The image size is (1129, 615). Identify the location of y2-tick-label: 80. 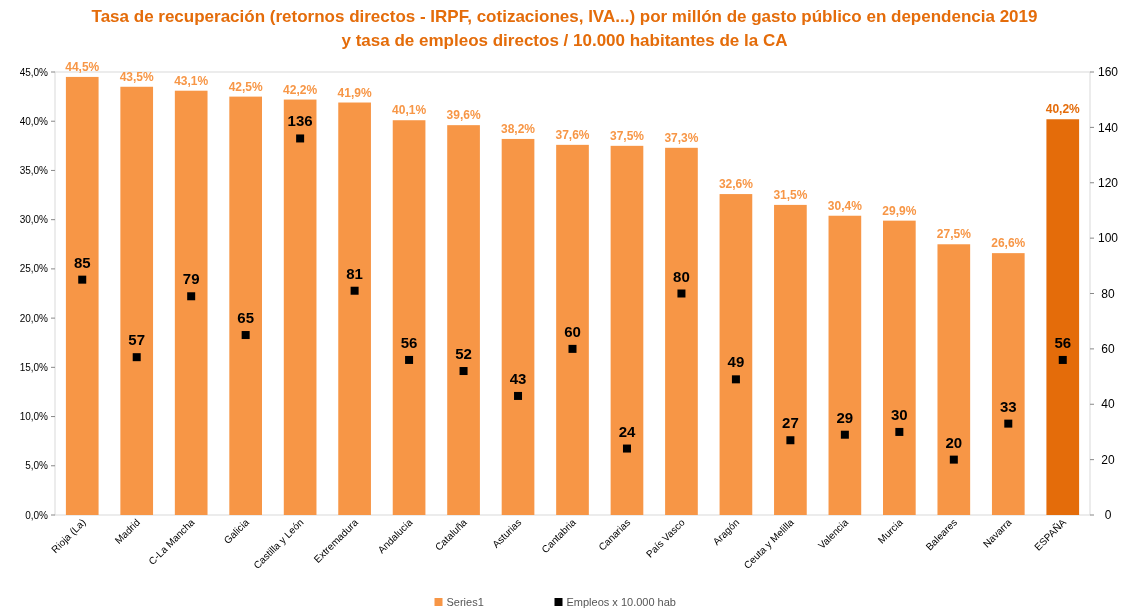
(1108, 293).